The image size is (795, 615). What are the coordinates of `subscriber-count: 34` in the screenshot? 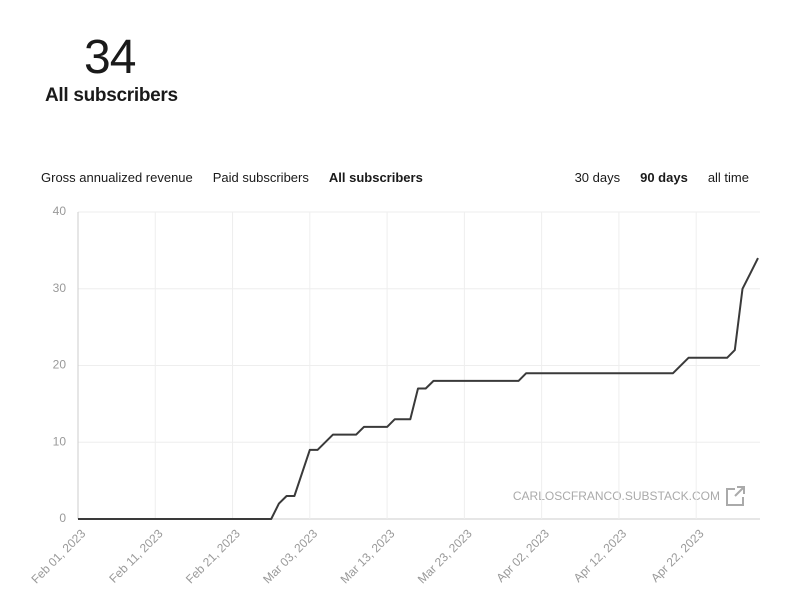 It's located at (110, 57).